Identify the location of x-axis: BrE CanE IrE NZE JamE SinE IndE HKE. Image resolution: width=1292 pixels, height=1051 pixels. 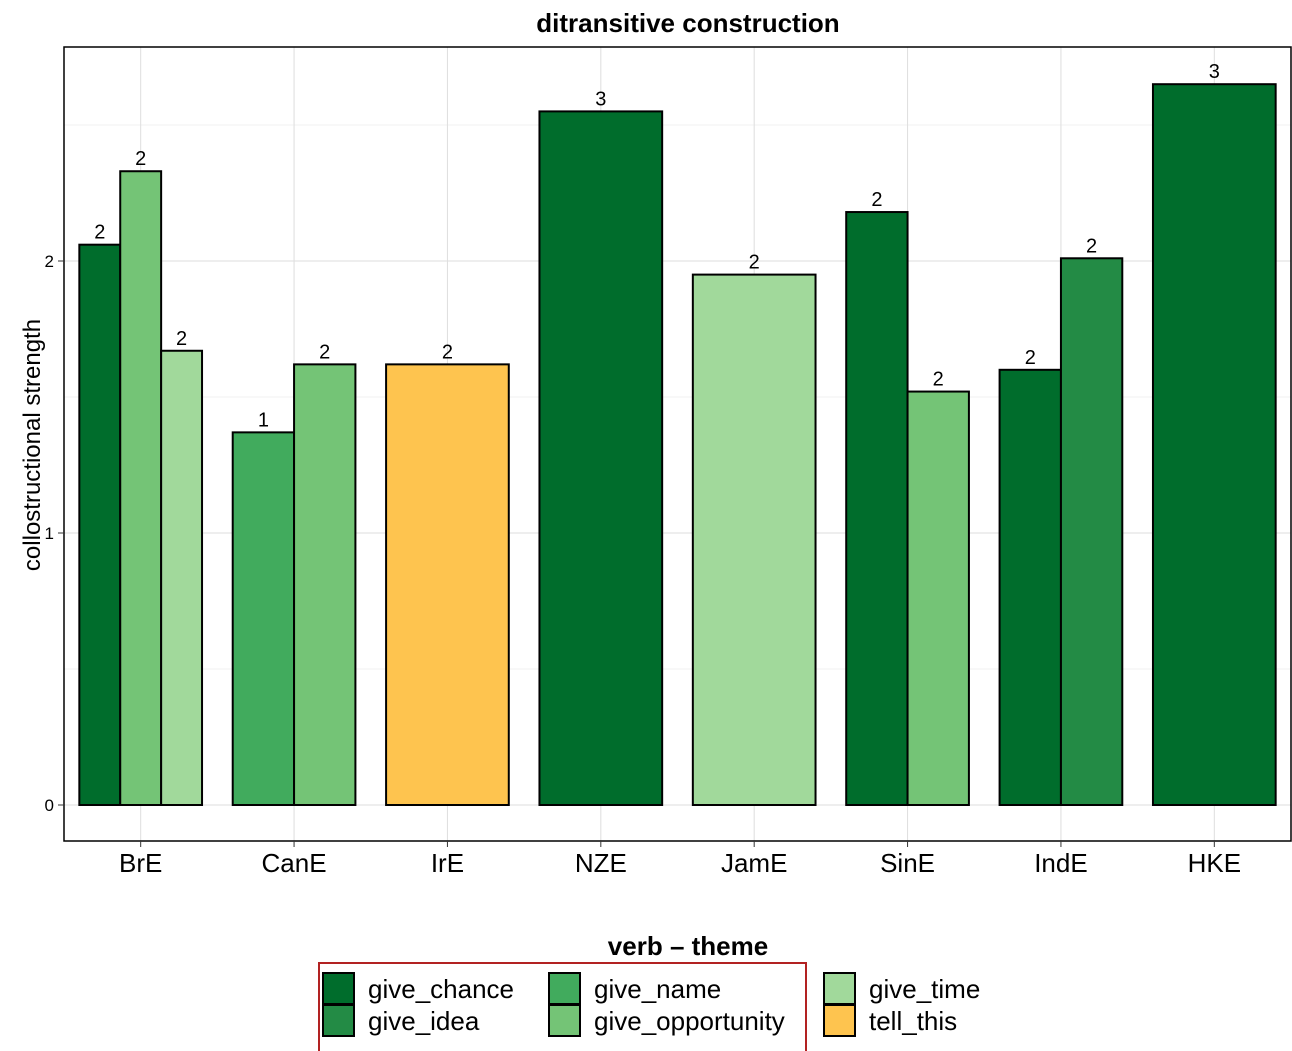
(680, 859).